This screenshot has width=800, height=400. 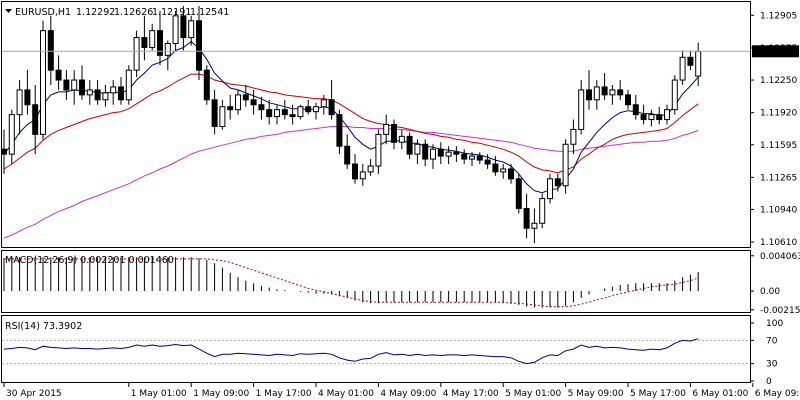 What do you see at coordinates (43, 12) in the screenshot?
I see `symbol-label: EURUSD,H1` at bounding box center [43, 12].